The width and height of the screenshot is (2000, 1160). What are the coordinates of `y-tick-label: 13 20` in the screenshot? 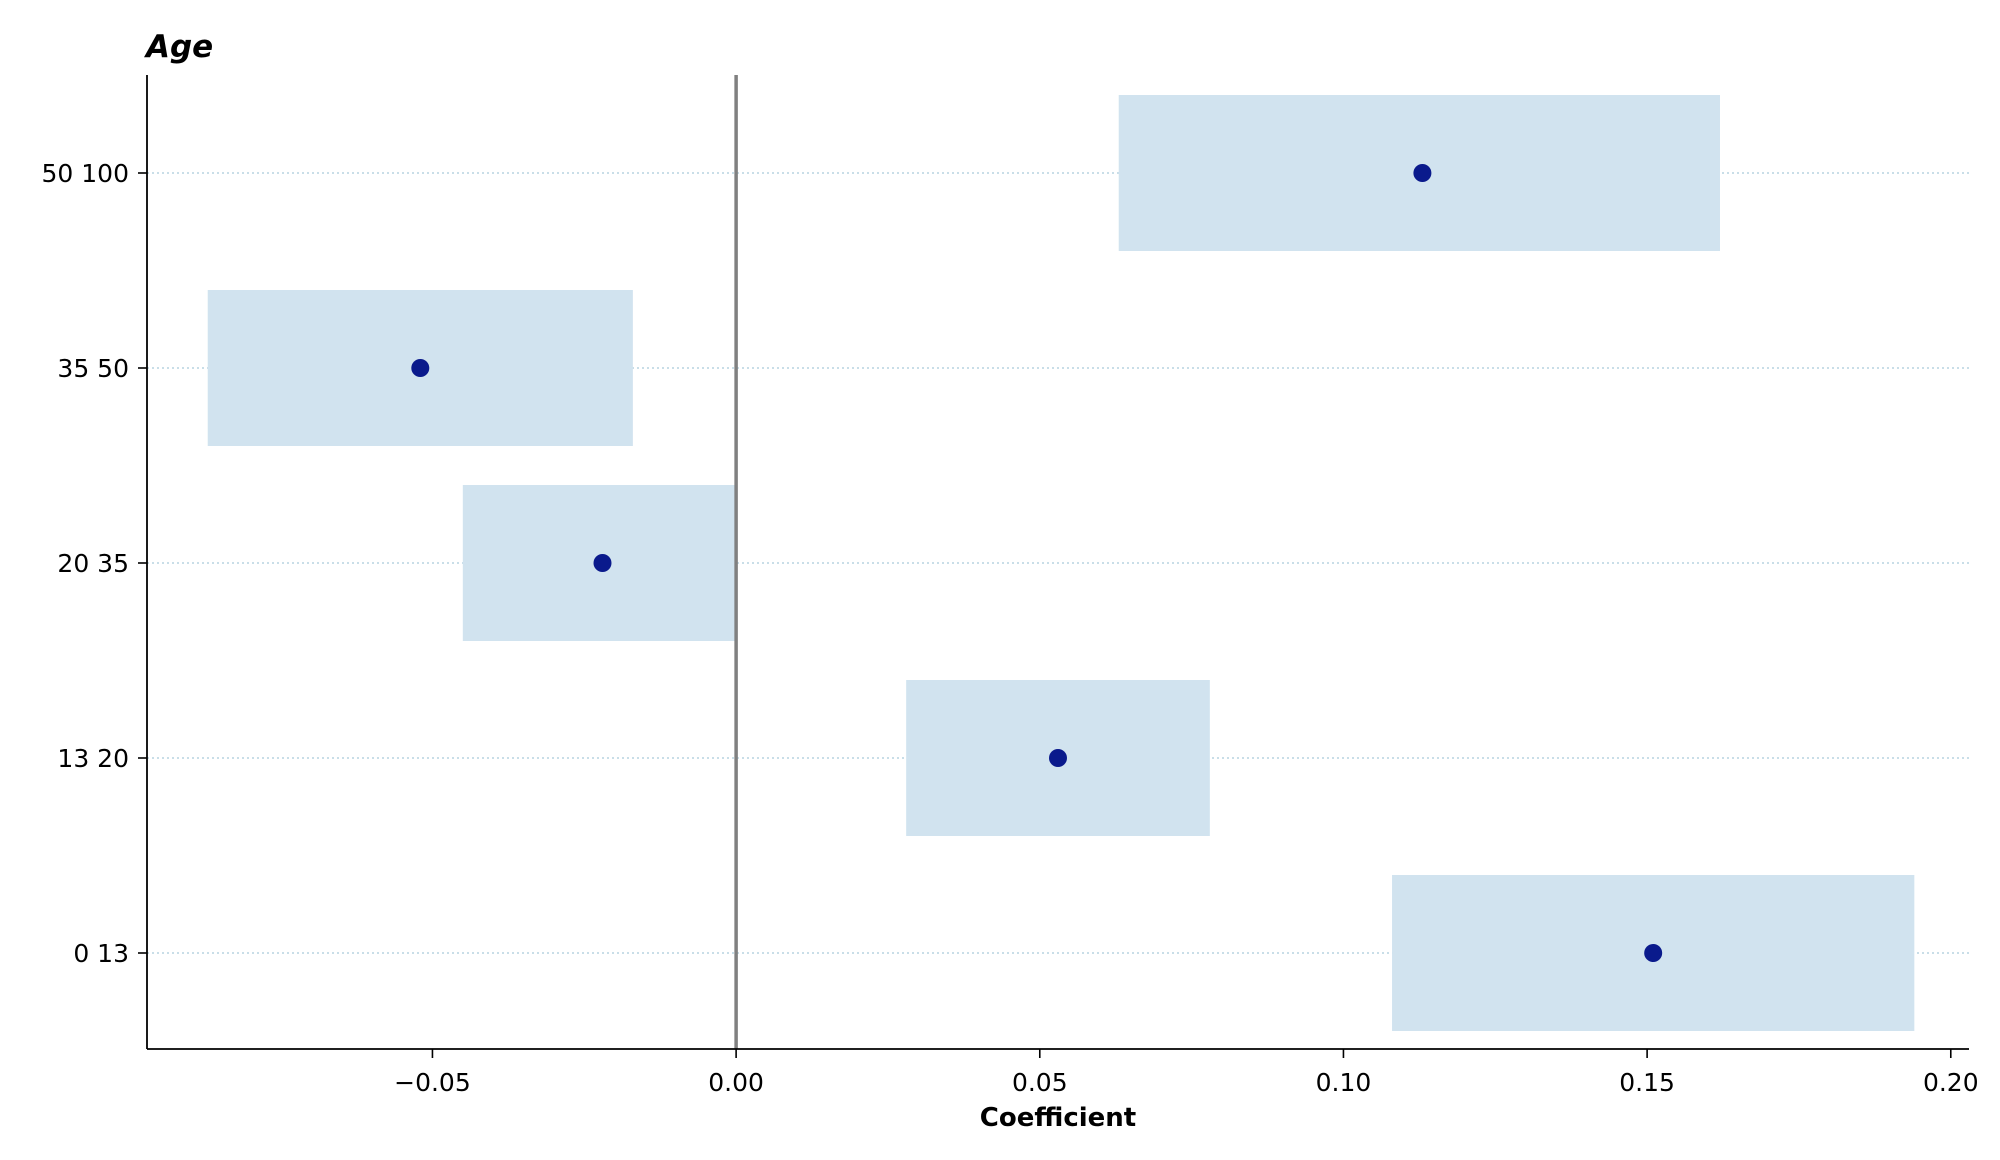 It's located at (93, 758).